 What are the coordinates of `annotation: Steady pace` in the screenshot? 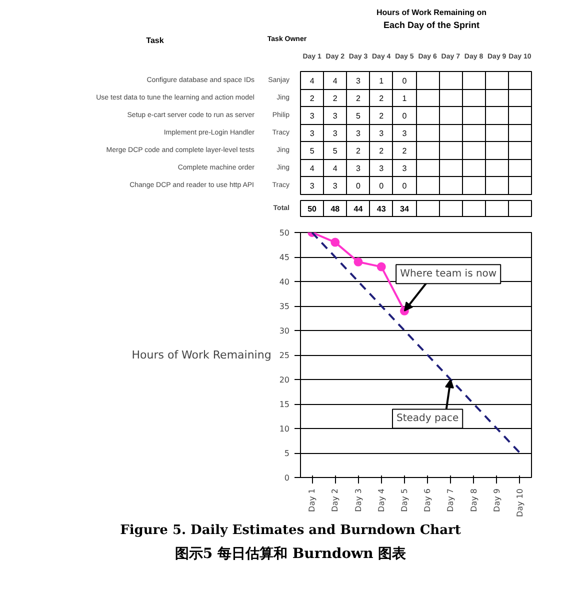 It's located at (427, 418).